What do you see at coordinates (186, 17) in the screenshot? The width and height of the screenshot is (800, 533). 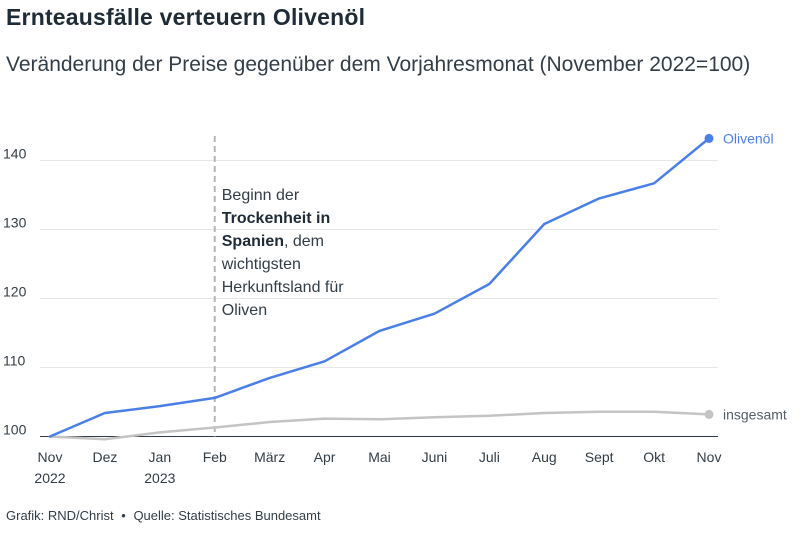 I see `chart-title: Ernteausfälle verteuern Olivenöl` at bounding box center [186, 17].